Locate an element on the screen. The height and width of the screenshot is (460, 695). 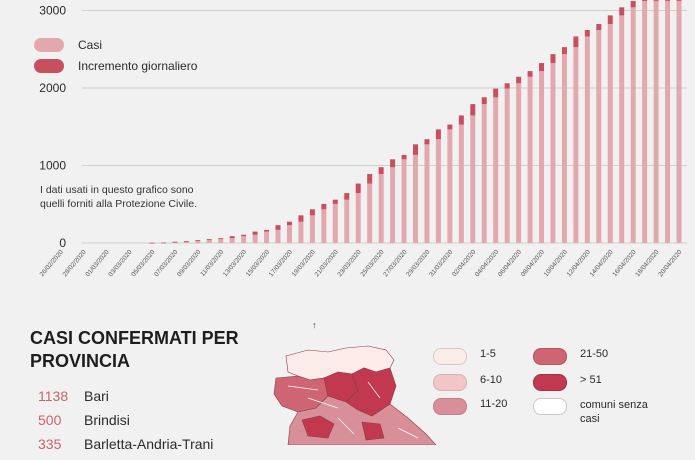
map-legend-item: 6-10 is located at coordinates (467, 382).